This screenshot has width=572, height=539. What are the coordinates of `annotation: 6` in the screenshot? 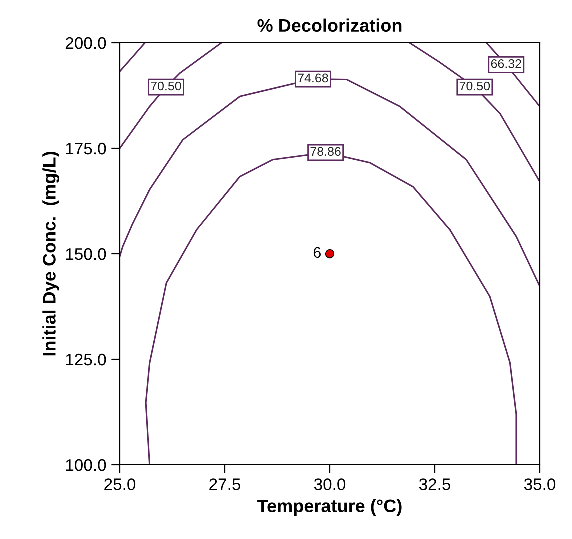 It's located at (317, 252).